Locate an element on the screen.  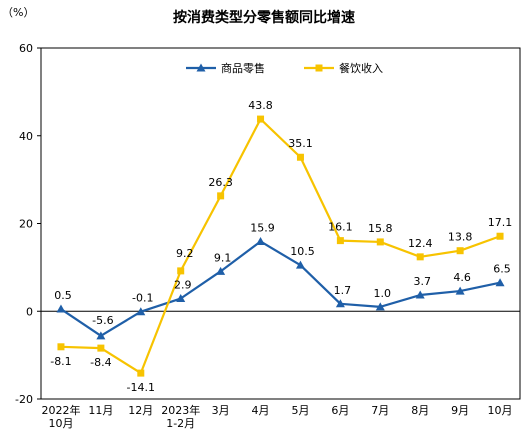
data-label: -0.1 is located at coordinates (142, 298).